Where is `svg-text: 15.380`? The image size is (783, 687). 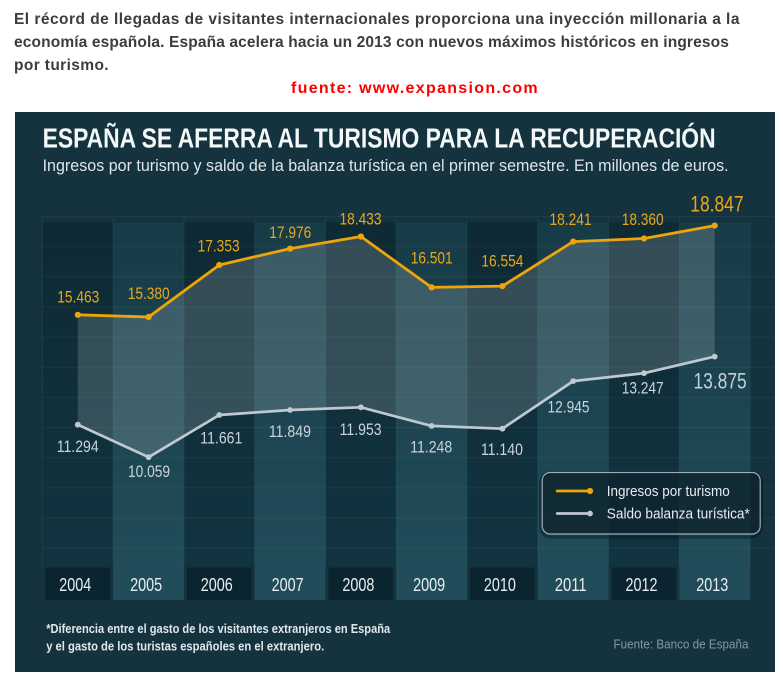 svg-text: 15.380 is located at coordinates (149, 293).